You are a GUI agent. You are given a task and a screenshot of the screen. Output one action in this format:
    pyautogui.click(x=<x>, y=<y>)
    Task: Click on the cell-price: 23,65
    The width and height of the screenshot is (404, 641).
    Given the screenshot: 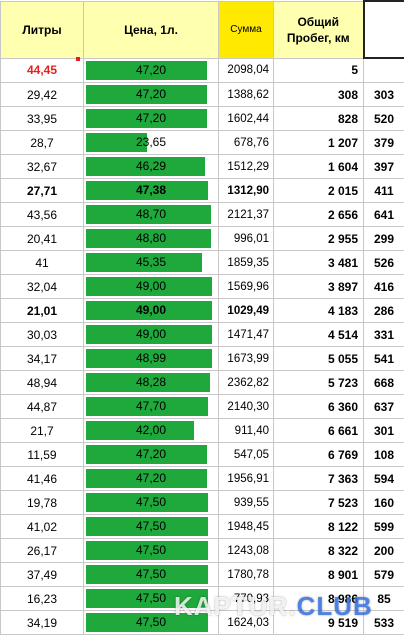 What is the action you would take?
    pyautogui.click(x=151, y=142)
    